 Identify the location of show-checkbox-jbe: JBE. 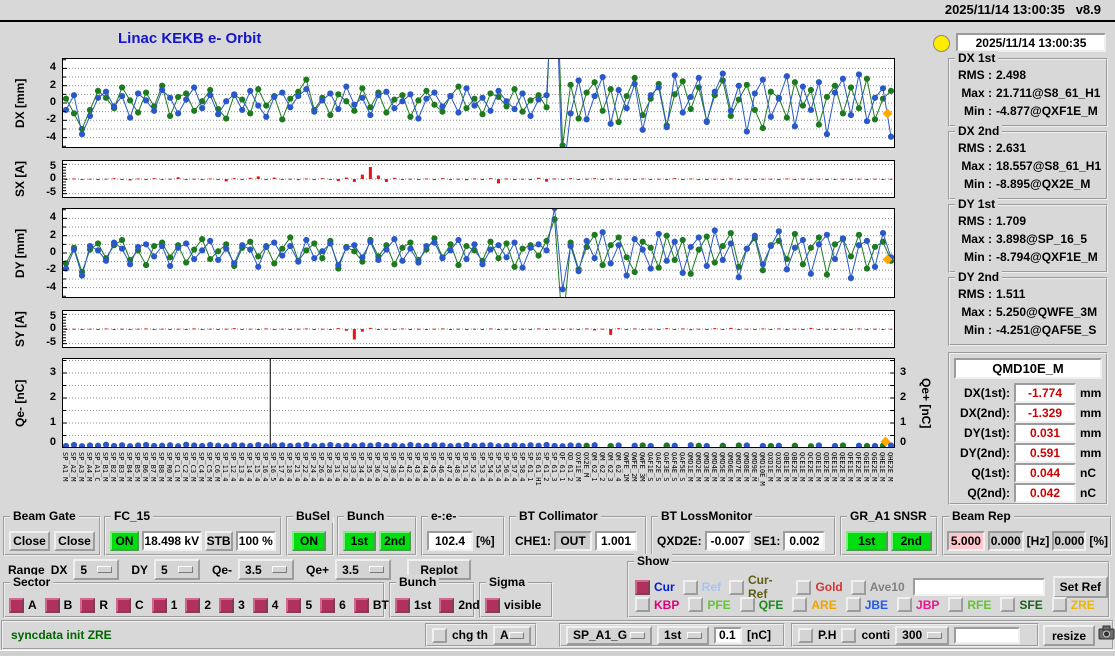
(866, 604).